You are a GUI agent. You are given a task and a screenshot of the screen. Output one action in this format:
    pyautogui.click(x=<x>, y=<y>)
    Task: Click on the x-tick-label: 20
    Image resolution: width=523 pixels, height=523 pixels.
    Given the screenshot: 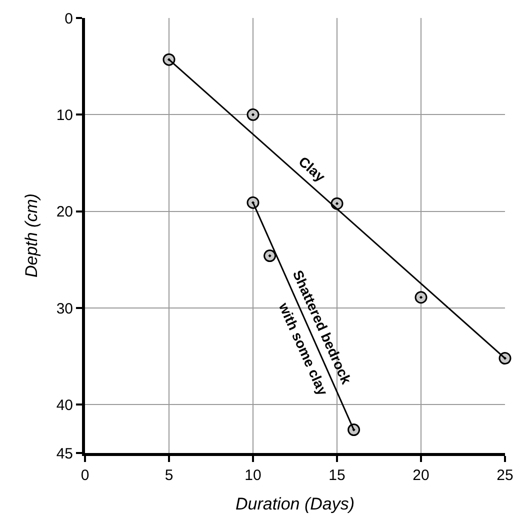 What is the action you would take?
    pyautogui.click(x=421, y=475)
    